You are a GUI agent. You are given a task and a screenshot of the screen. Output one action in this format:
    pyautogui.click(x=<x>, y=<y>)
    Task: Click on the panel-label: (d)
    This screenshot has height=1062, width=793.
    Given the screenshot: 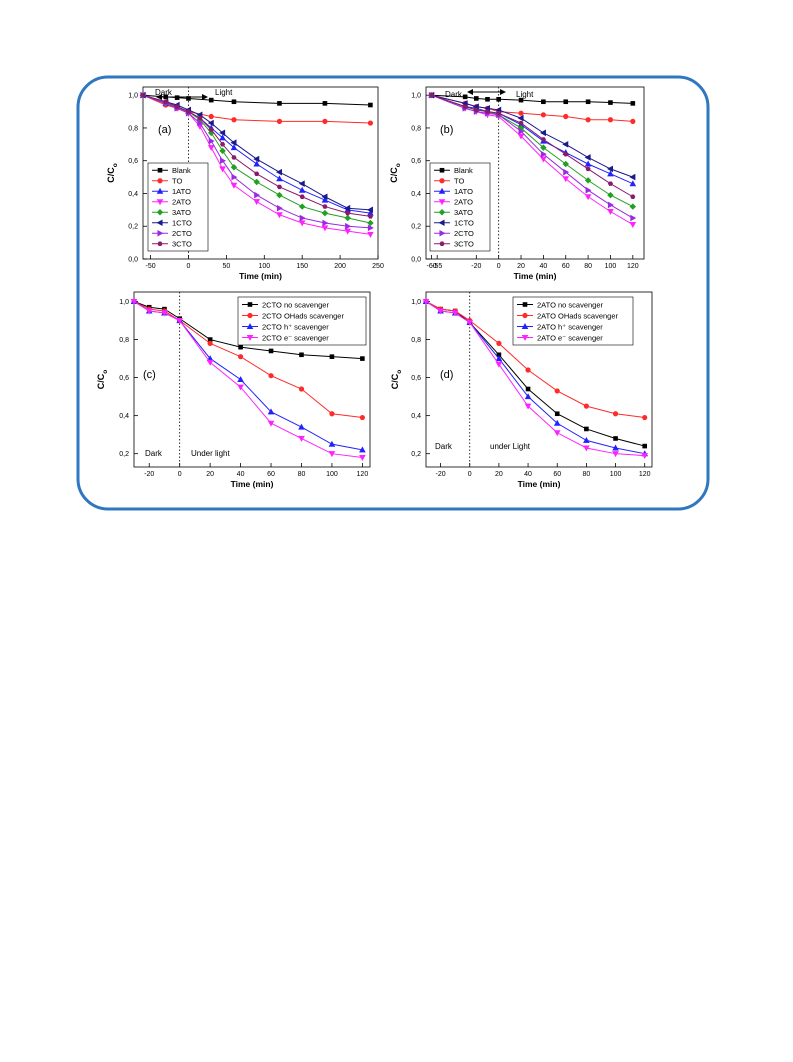 What is the action you would take?
    pyautogui.click(x=446, y=375)
    